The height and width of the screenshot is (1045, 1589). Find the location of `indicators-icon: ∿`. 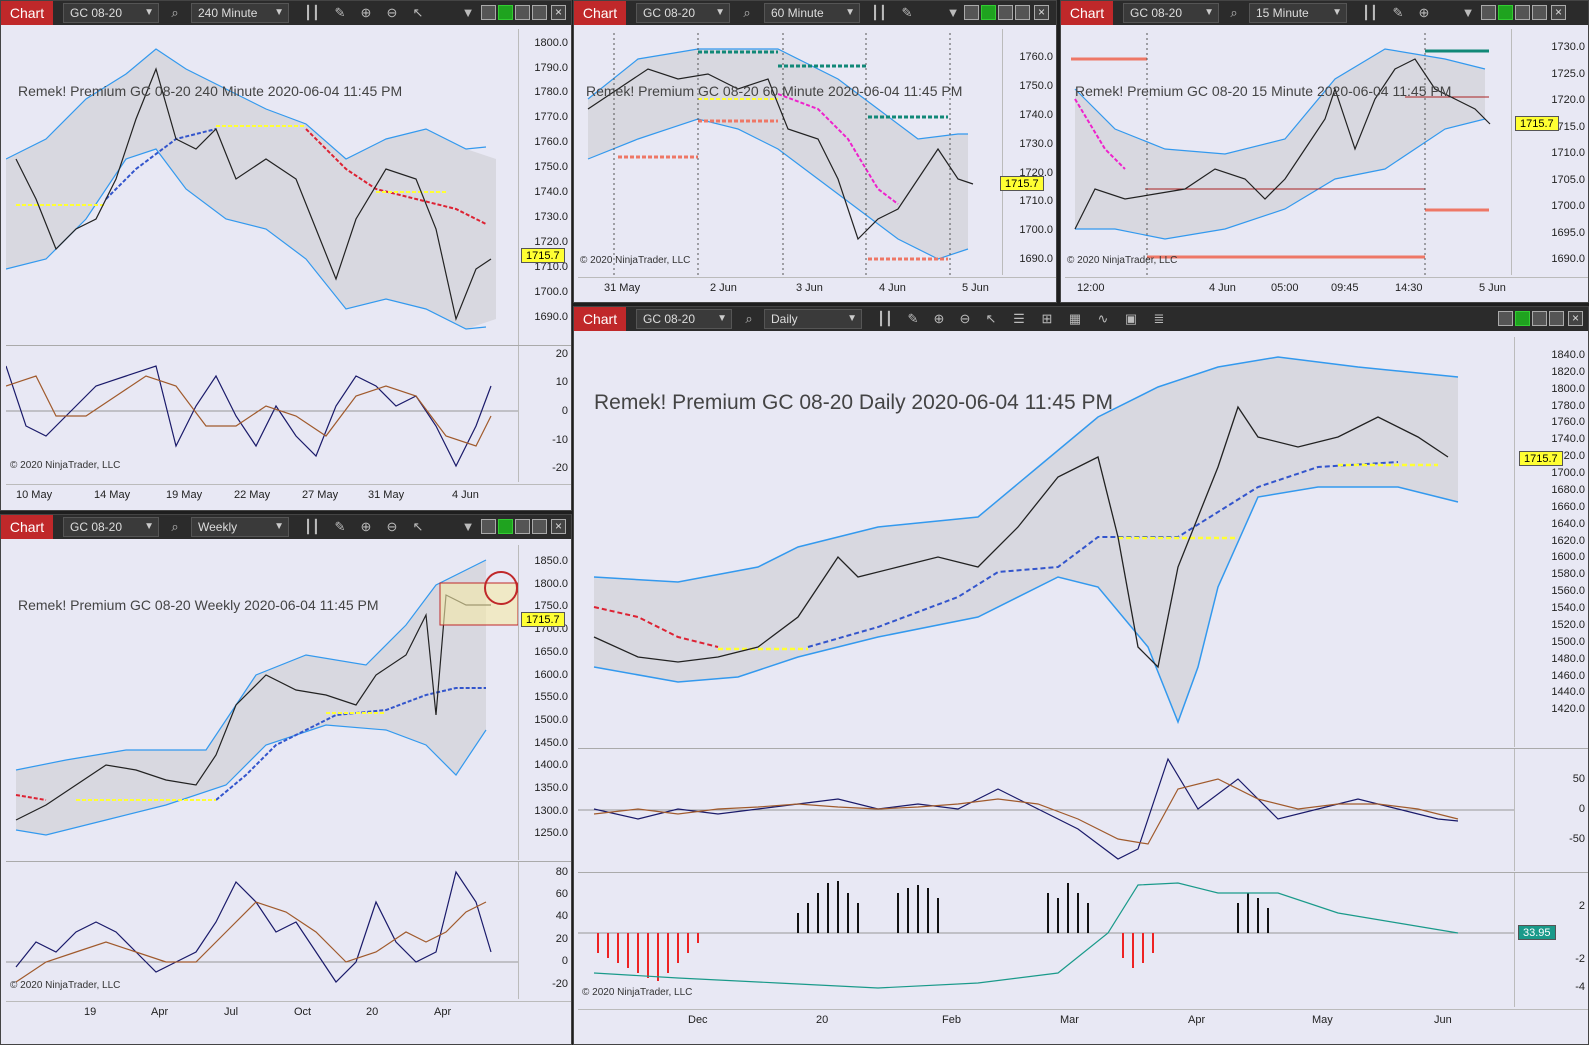

indicators-icon: ∿ is located at coordinates (1103, 318).